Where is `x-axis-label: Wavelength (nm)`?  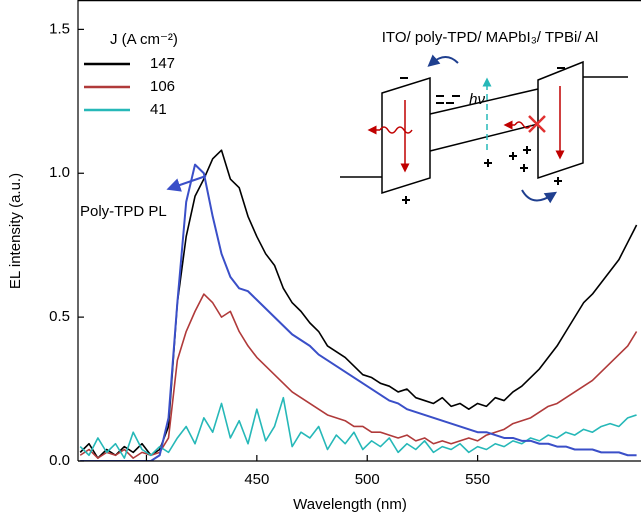
x-axis-label: Wavelength (nm) is located at coordinates (350, 504).